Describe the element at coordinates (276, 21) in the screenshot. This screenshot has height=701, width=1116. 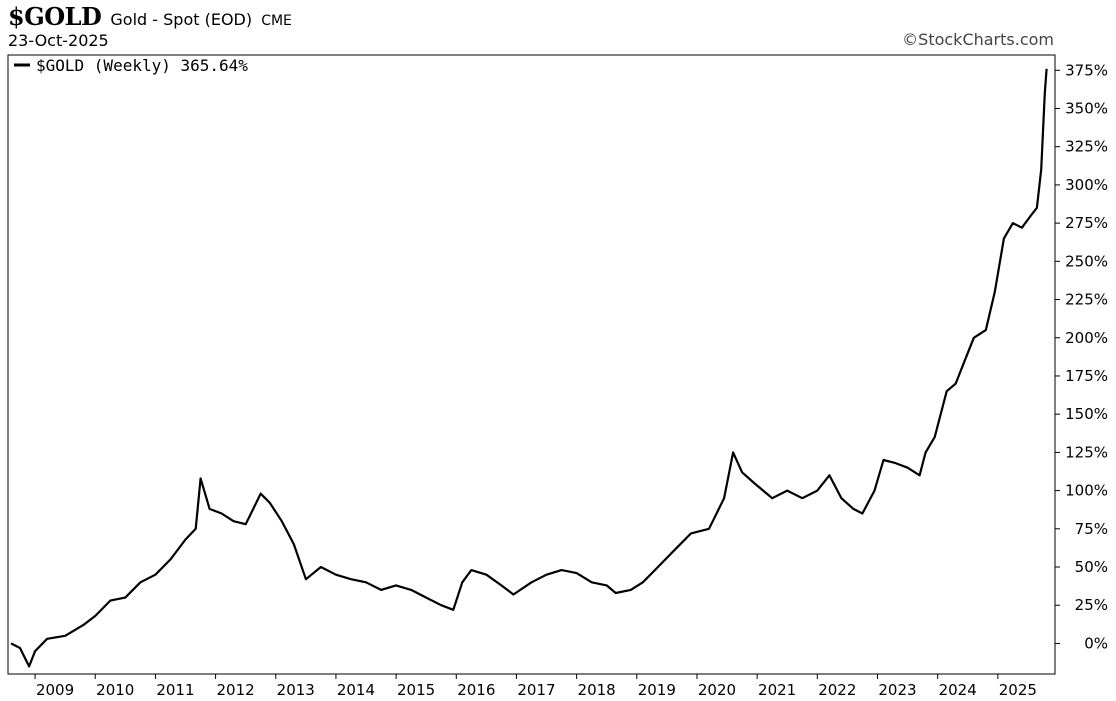
I see `exchange-label: CME` at that location.